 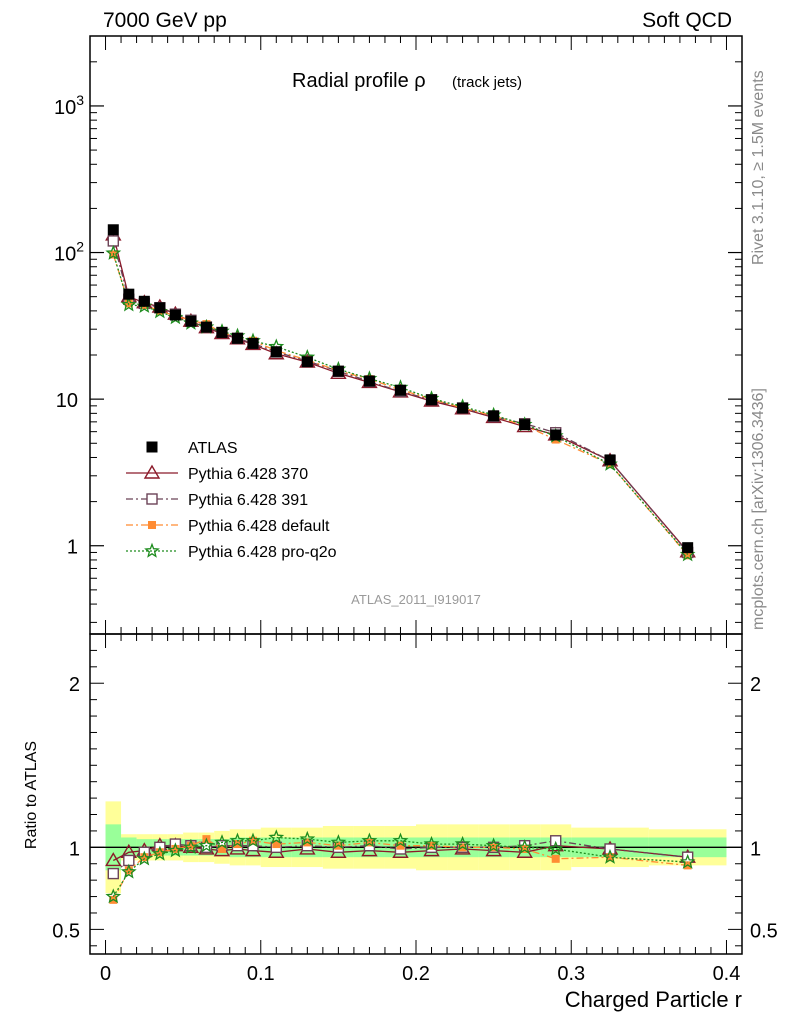 What do you see at coordinates (416, 599) in the screenshot?
I see `analysis-watermark: ATLAS_2011_I919017` at bounding box center [416, 599].